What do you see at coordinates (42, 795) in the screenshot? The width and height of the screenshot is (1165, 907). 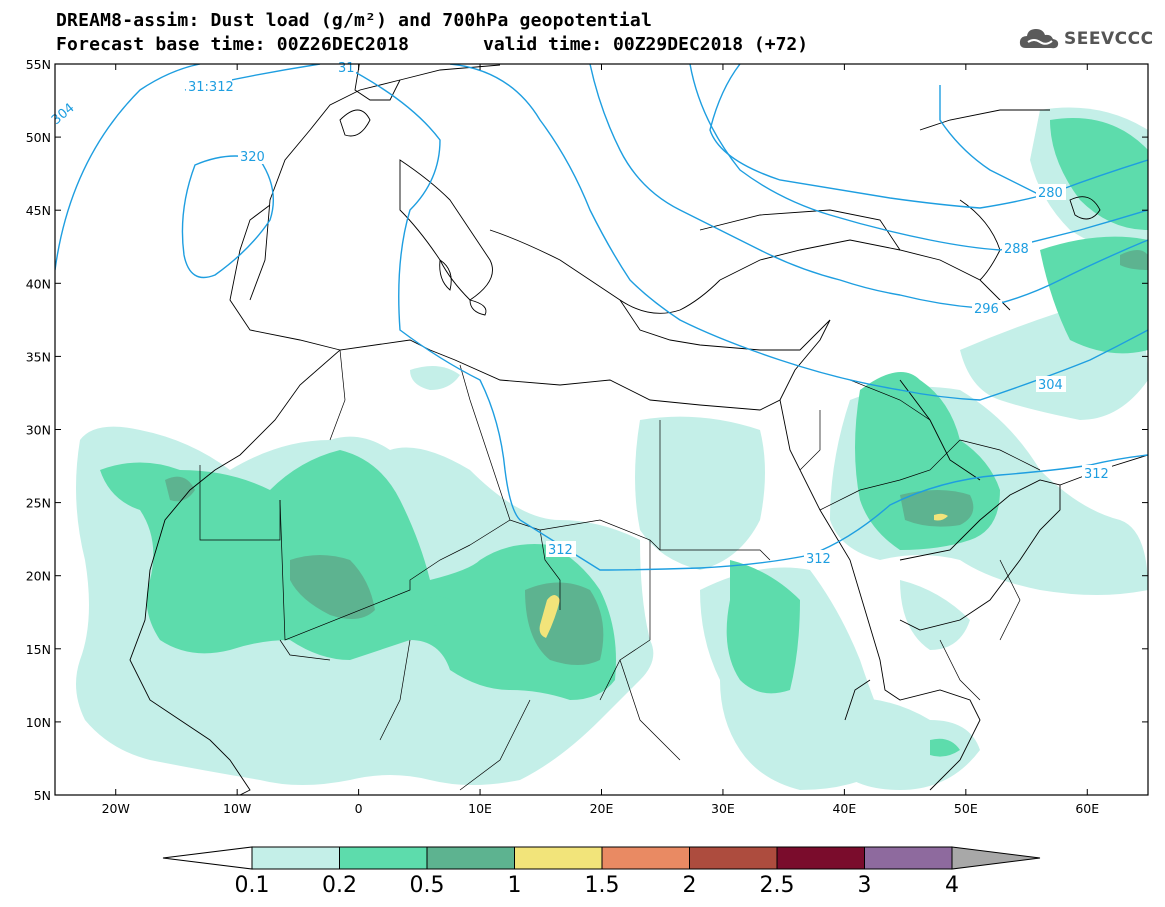 I see `lat-label: 5N` at bounding box center [42, 795].